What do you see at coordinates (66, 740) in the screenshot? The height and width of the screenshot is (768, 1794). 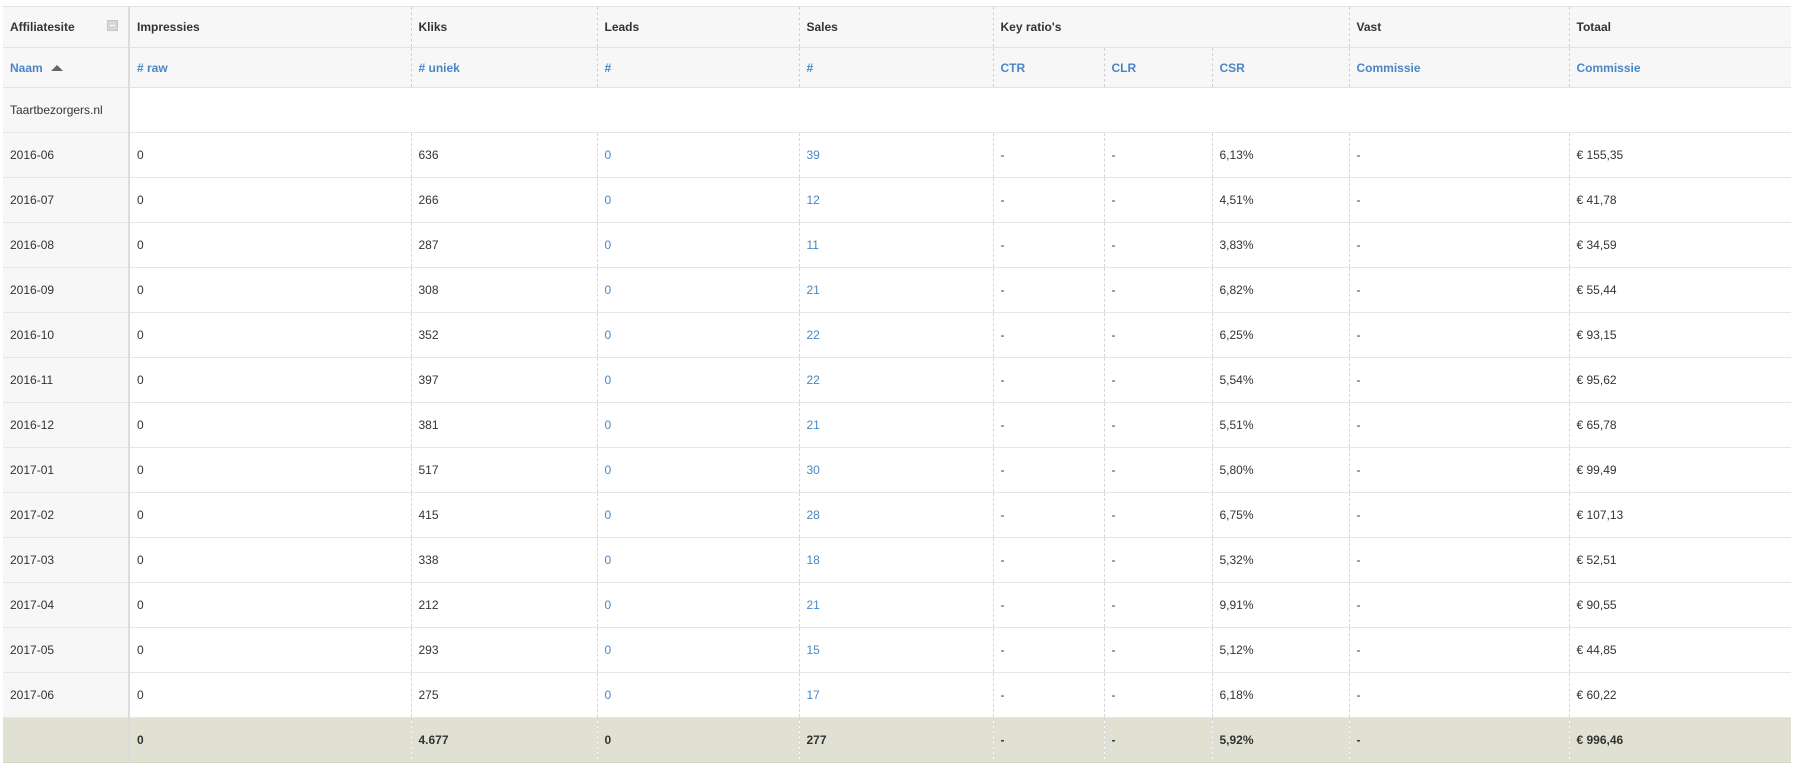 I see `totals-label-cell` at bounding box center [66, 740].